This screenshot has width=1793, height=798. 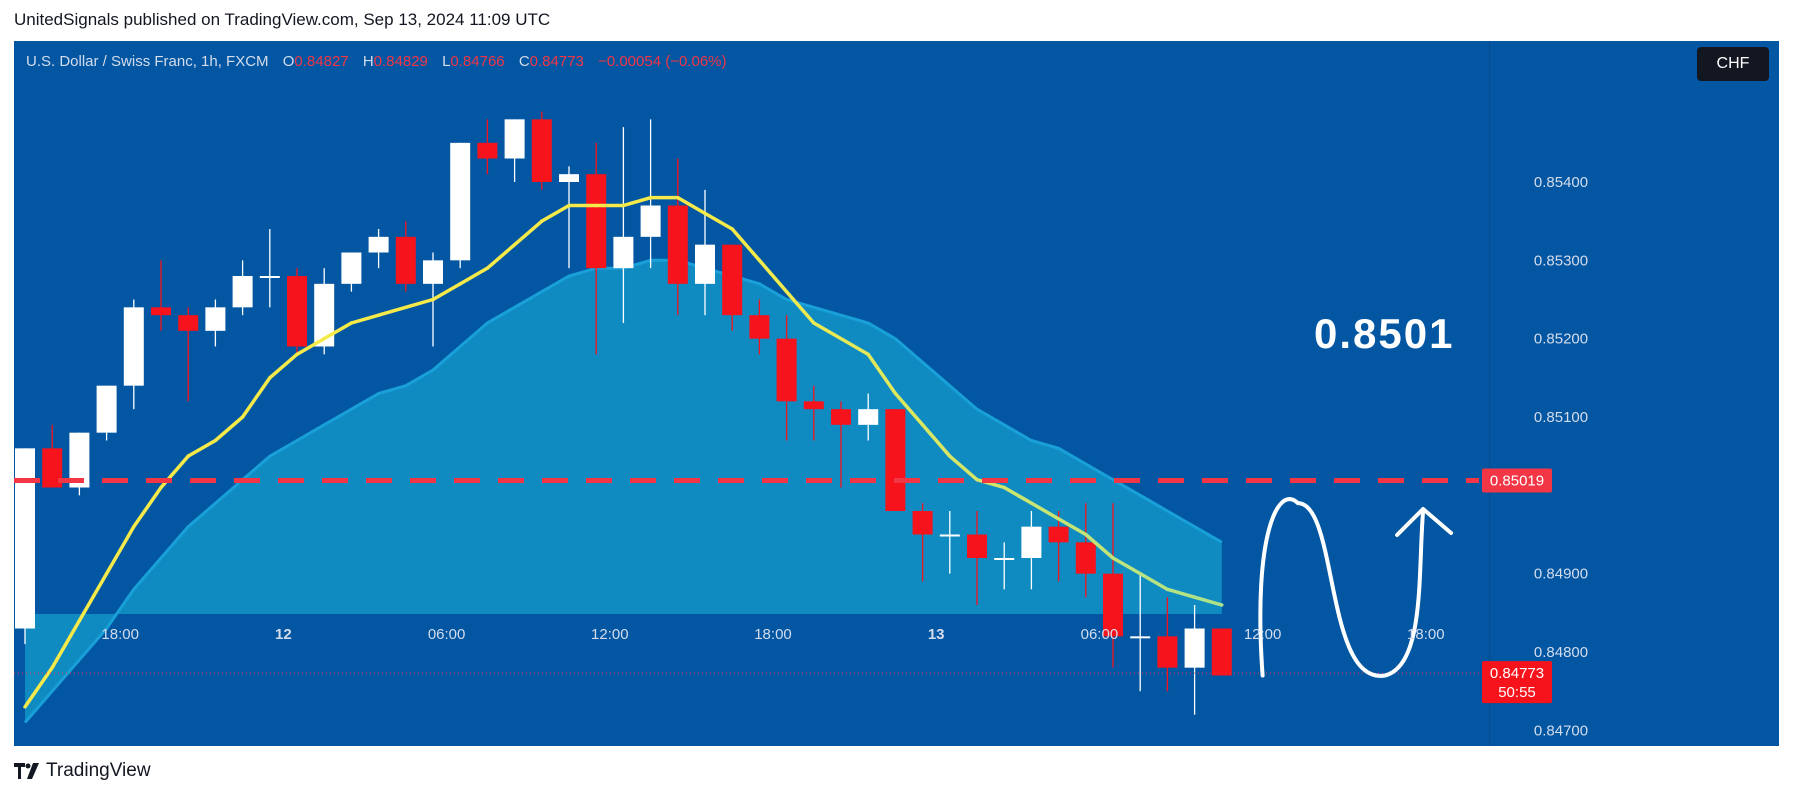 What do you see at coordinates (1561, 574) in the screenshot?
I see `y-tick-label: 0.84900` at bounding box center [1561, 574].